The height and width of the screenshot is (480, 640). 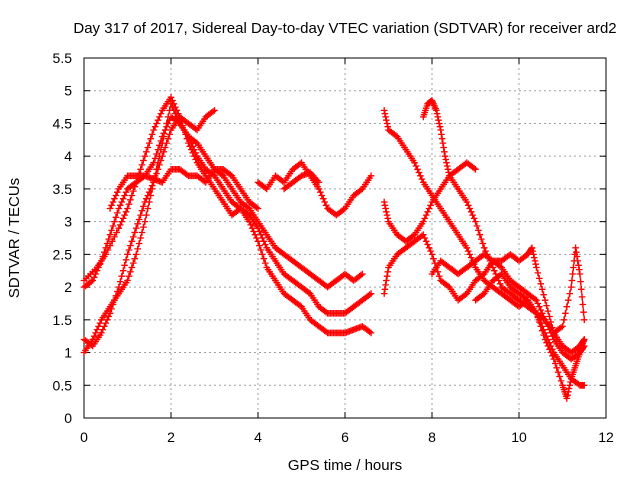 I want to click on y-tick-label: 4.5, so click(x=63, y=123).